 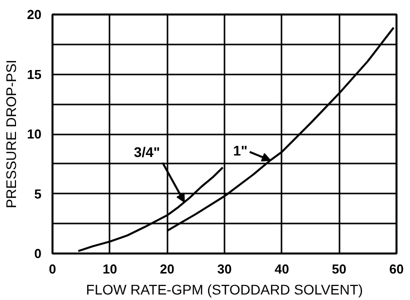 I want to click on y-tick-label: 10, so click(x=34, y=134).